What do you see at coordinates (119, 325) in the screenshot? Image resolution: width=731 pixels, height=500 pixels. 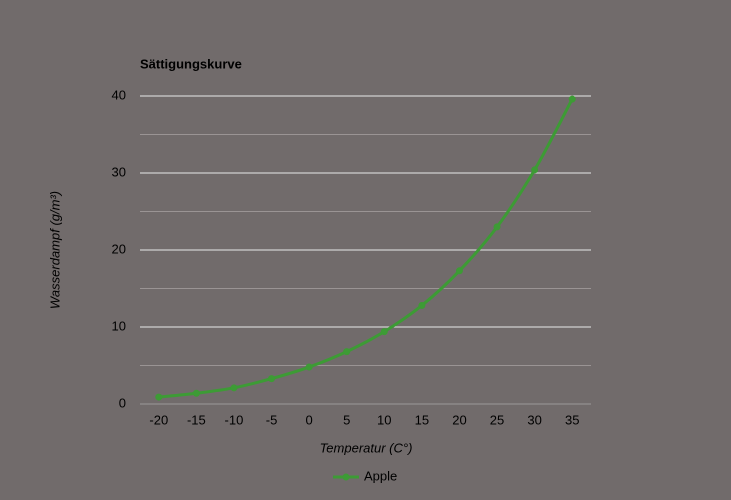 I see `y-tick-label: 10` at bounding box center [119, 325].